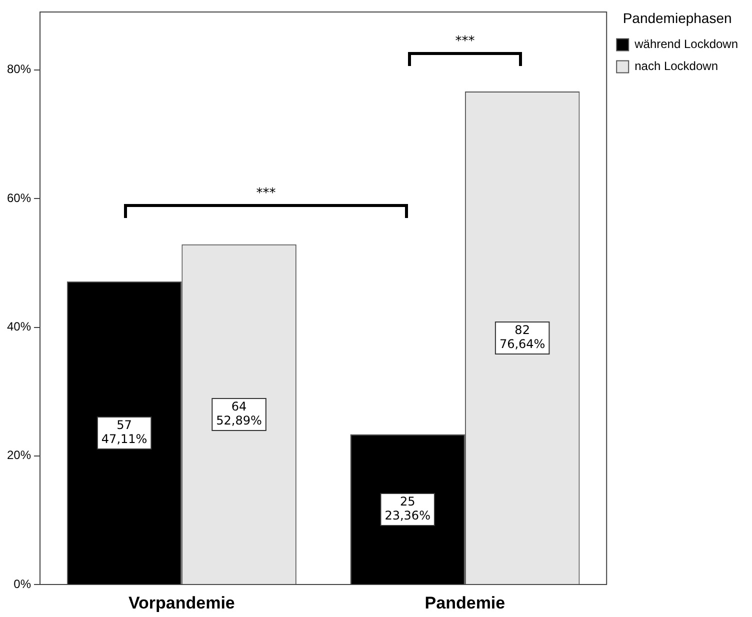  What do you see at coordinates (19, 327) in the screenshot?
I see `y-tick-label: 40%` at bounding box center [19, 327].